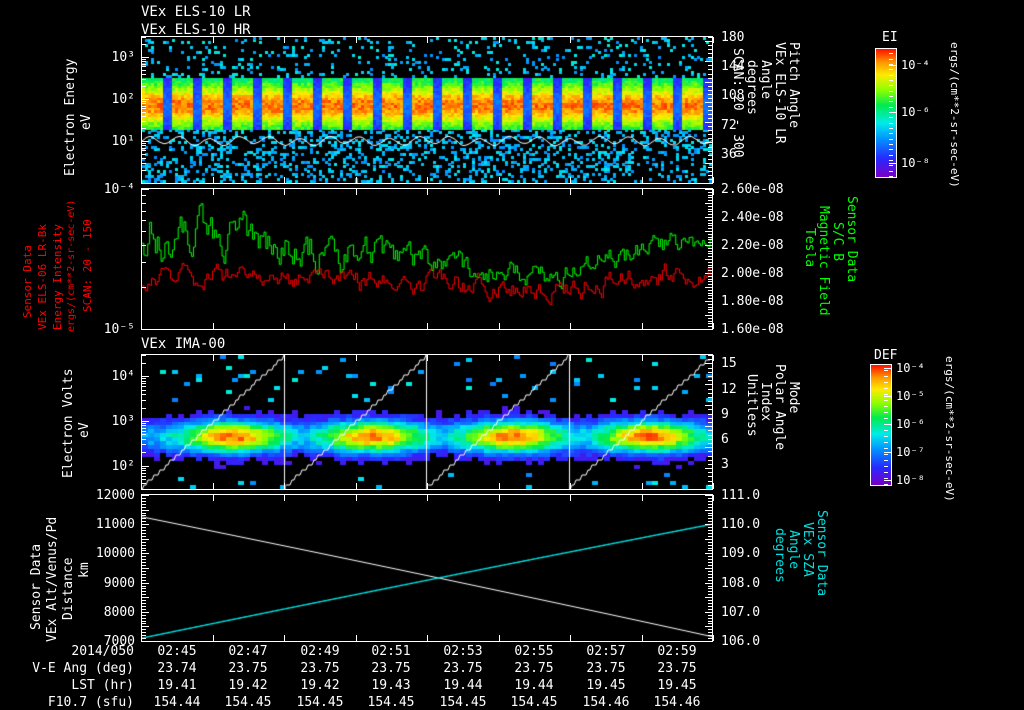  I want to click on colorbar-def-tick: 10⁻⁵, so click(910, 396).